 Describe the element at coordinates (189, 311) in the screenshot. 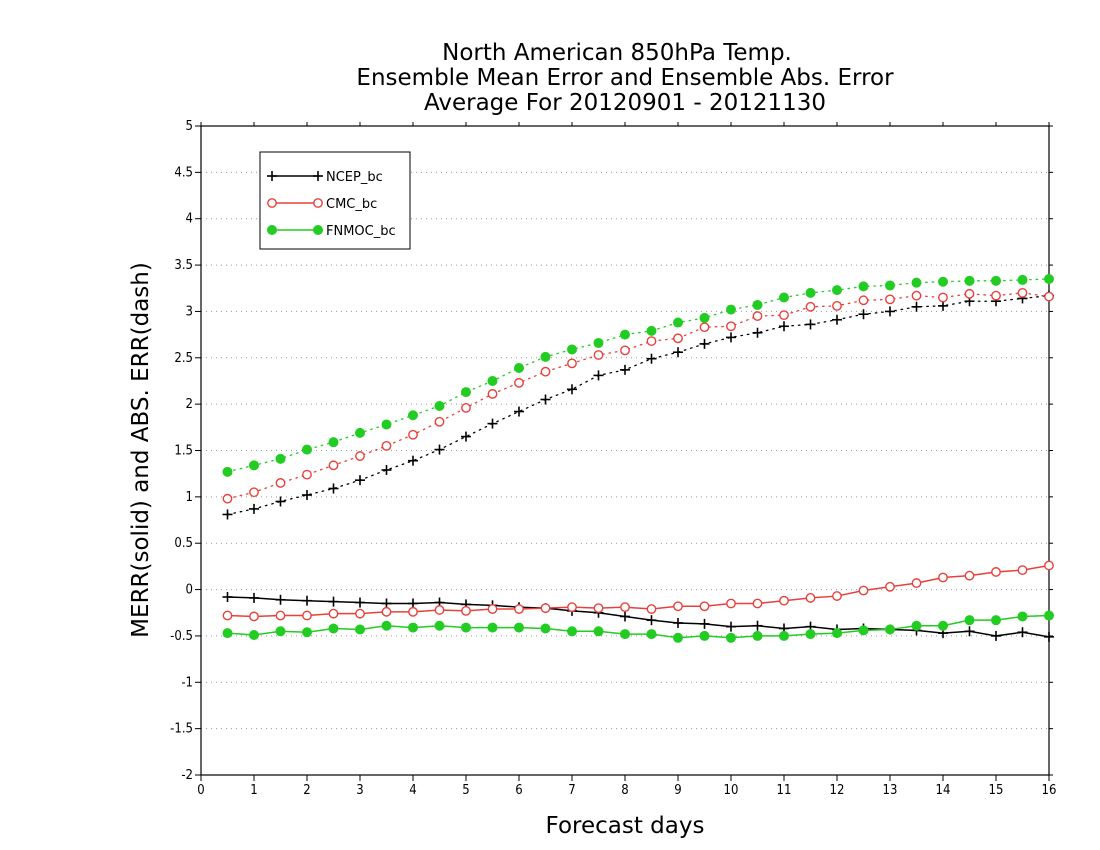

I see `y-tick-label: 3` at that location.